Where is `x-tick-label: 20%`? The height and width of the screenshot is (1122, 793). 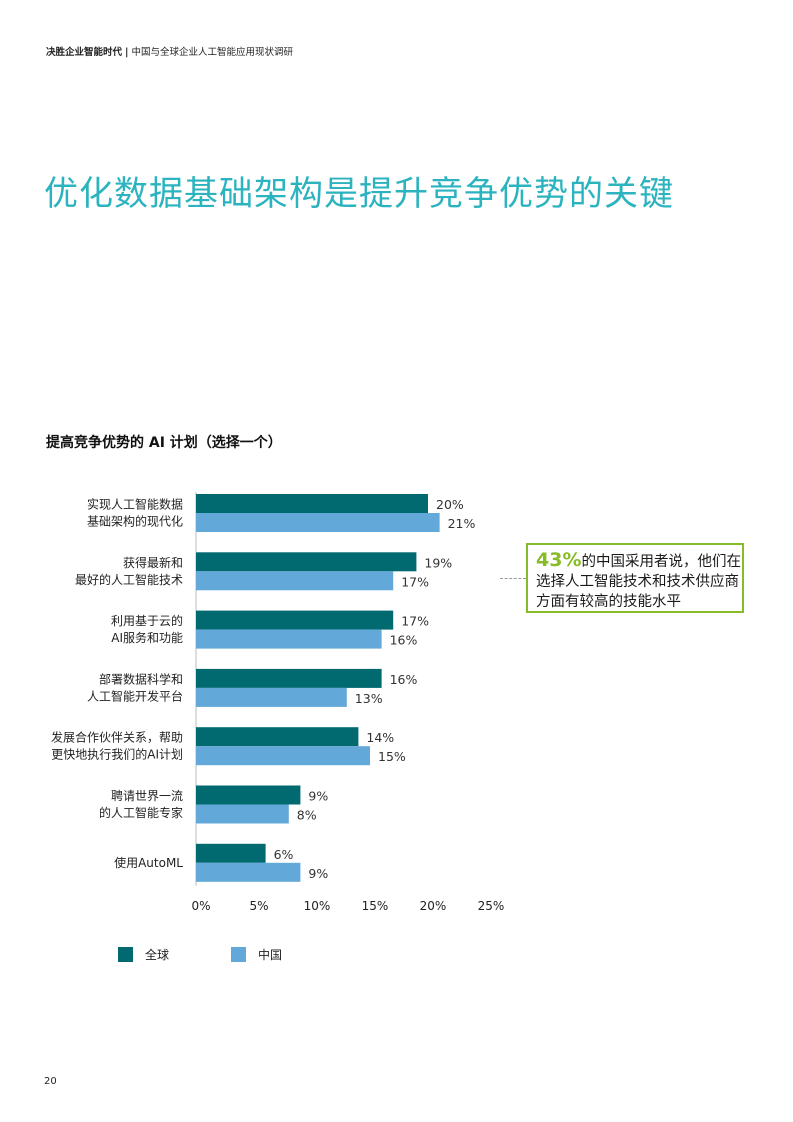
x-tick-label: 20% is located at coordinates (433, 906).